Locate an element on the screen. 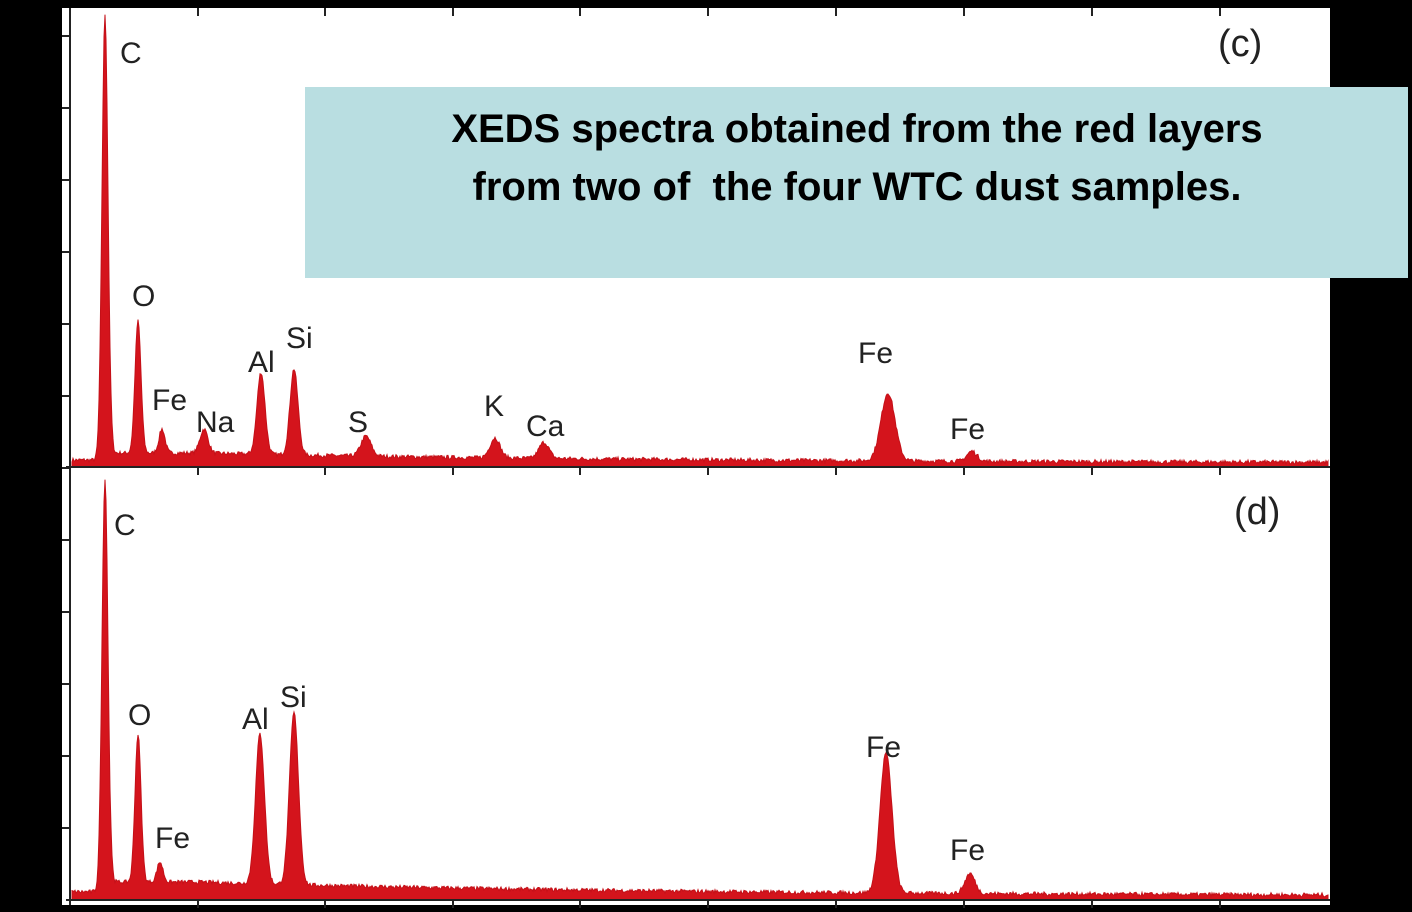 This screenshot has width=1412, height=912. peak-label: Ca is located at coordinates (545, 426).